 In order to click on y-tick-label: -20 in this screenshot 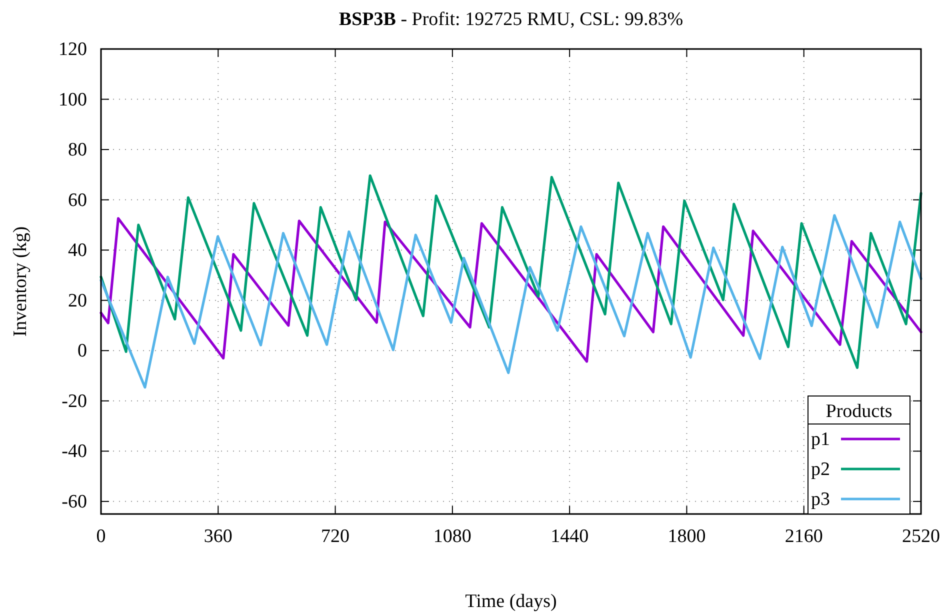, I will do `click(74, 401)`.